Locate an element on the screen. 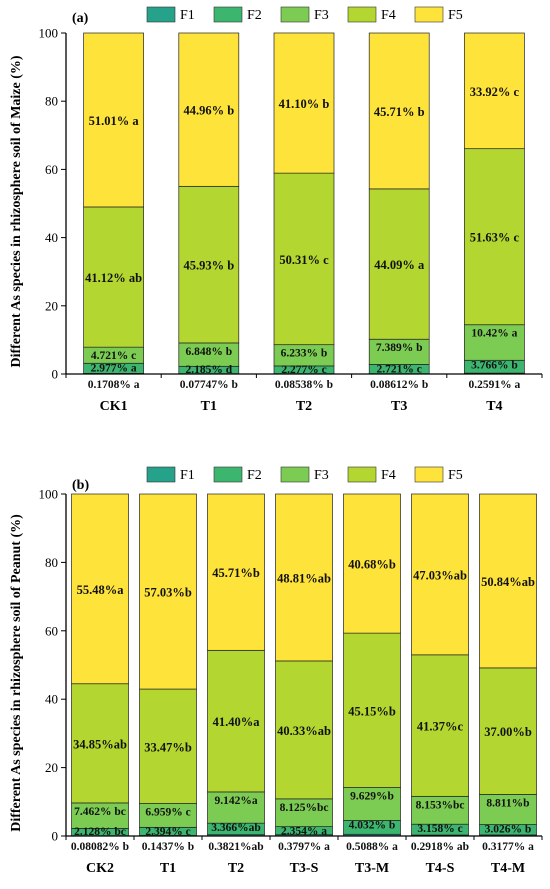  data-label-T4-S-F3: 8.153%bc is located at coordinates (440, 805).